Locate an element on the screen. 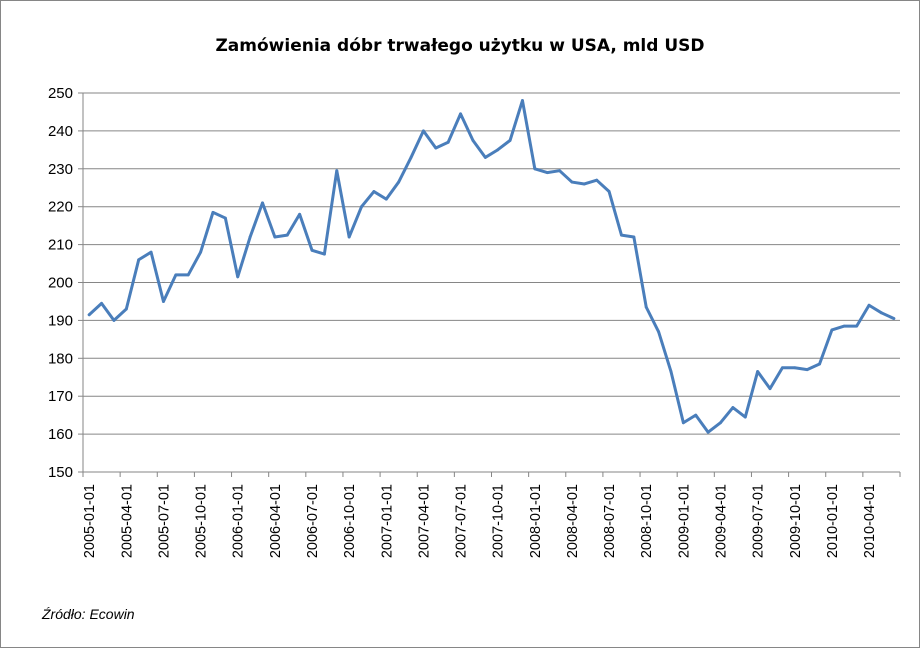  x-tick-label: 2005-10-01 is located at coordinates (202, 521).